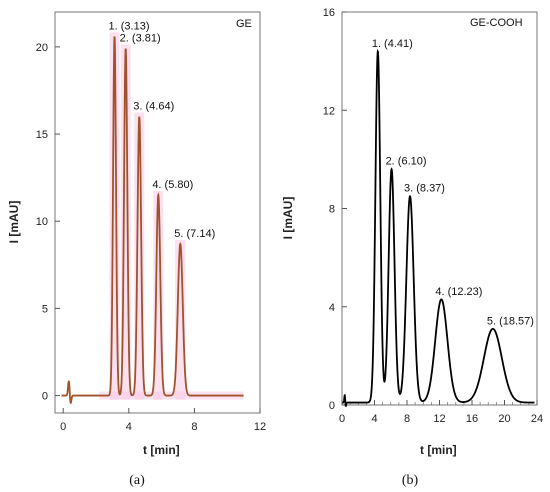 This screenshot has width=550, height=492. What do you see at coordinates (332, 308) in the screenshot?
I see `pb-ytick-label: 4` at bounding box center [332, 308].